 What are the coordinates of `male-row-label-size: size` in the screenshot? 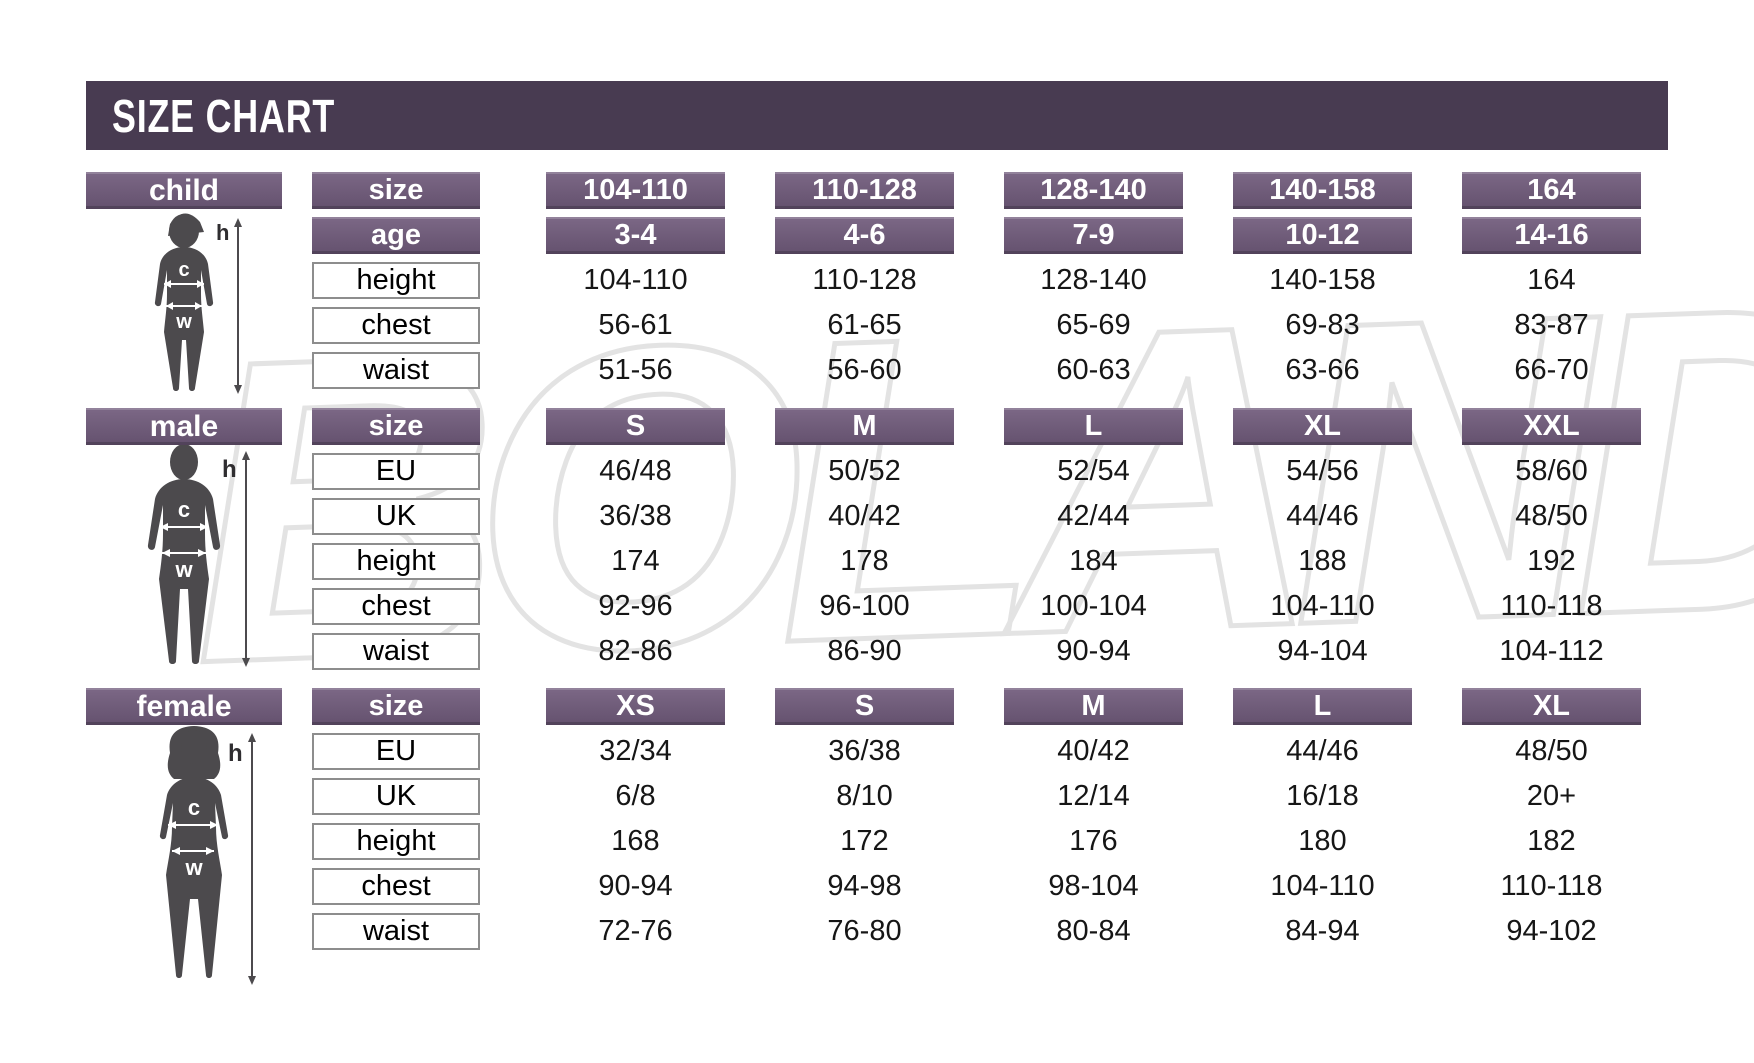 It's located at (396, 426).